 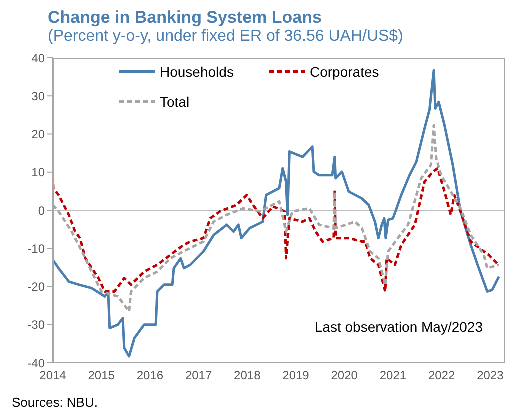 What do you see at coordinates (39, 58) in the screenshot?
I see `y-tick-label: 40` at bounding box center [39, 58].